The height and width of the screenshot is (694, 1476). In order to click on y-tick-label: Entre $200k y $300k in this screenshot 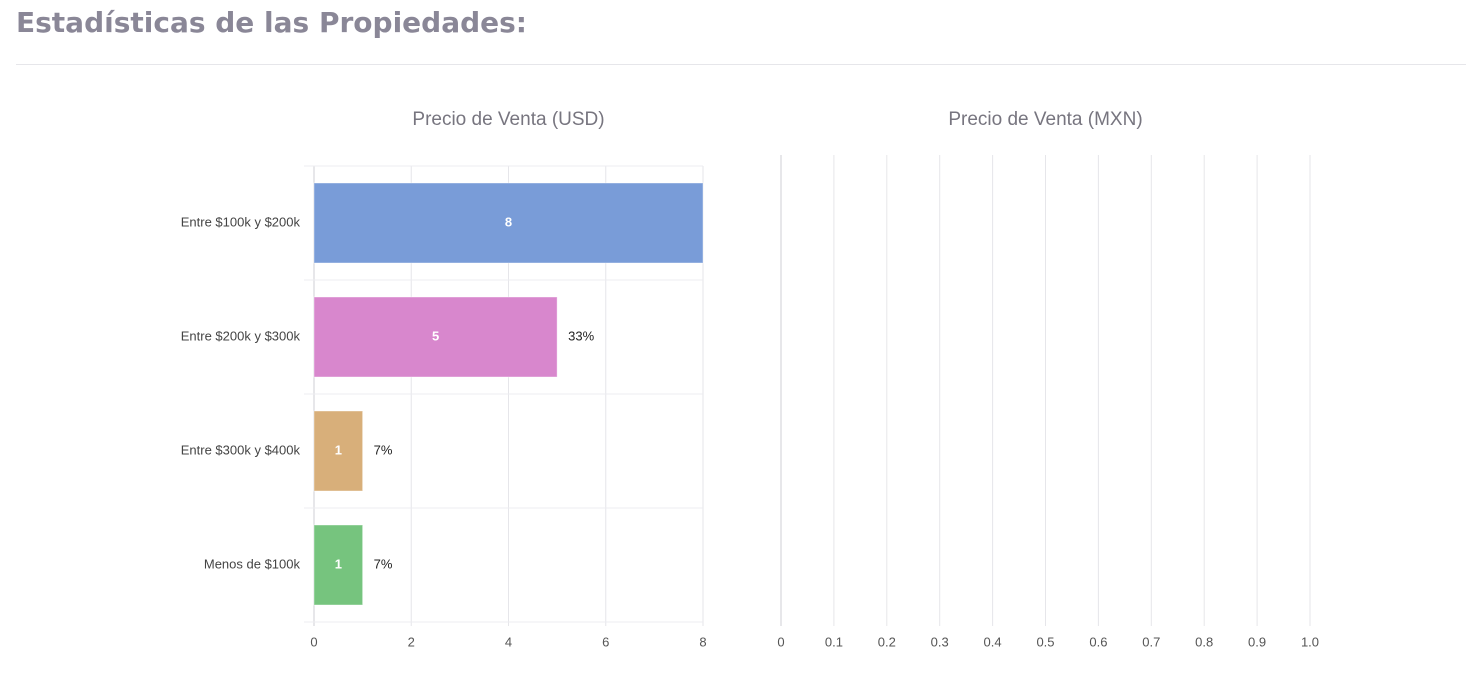, I will do `click(241, 335)`.